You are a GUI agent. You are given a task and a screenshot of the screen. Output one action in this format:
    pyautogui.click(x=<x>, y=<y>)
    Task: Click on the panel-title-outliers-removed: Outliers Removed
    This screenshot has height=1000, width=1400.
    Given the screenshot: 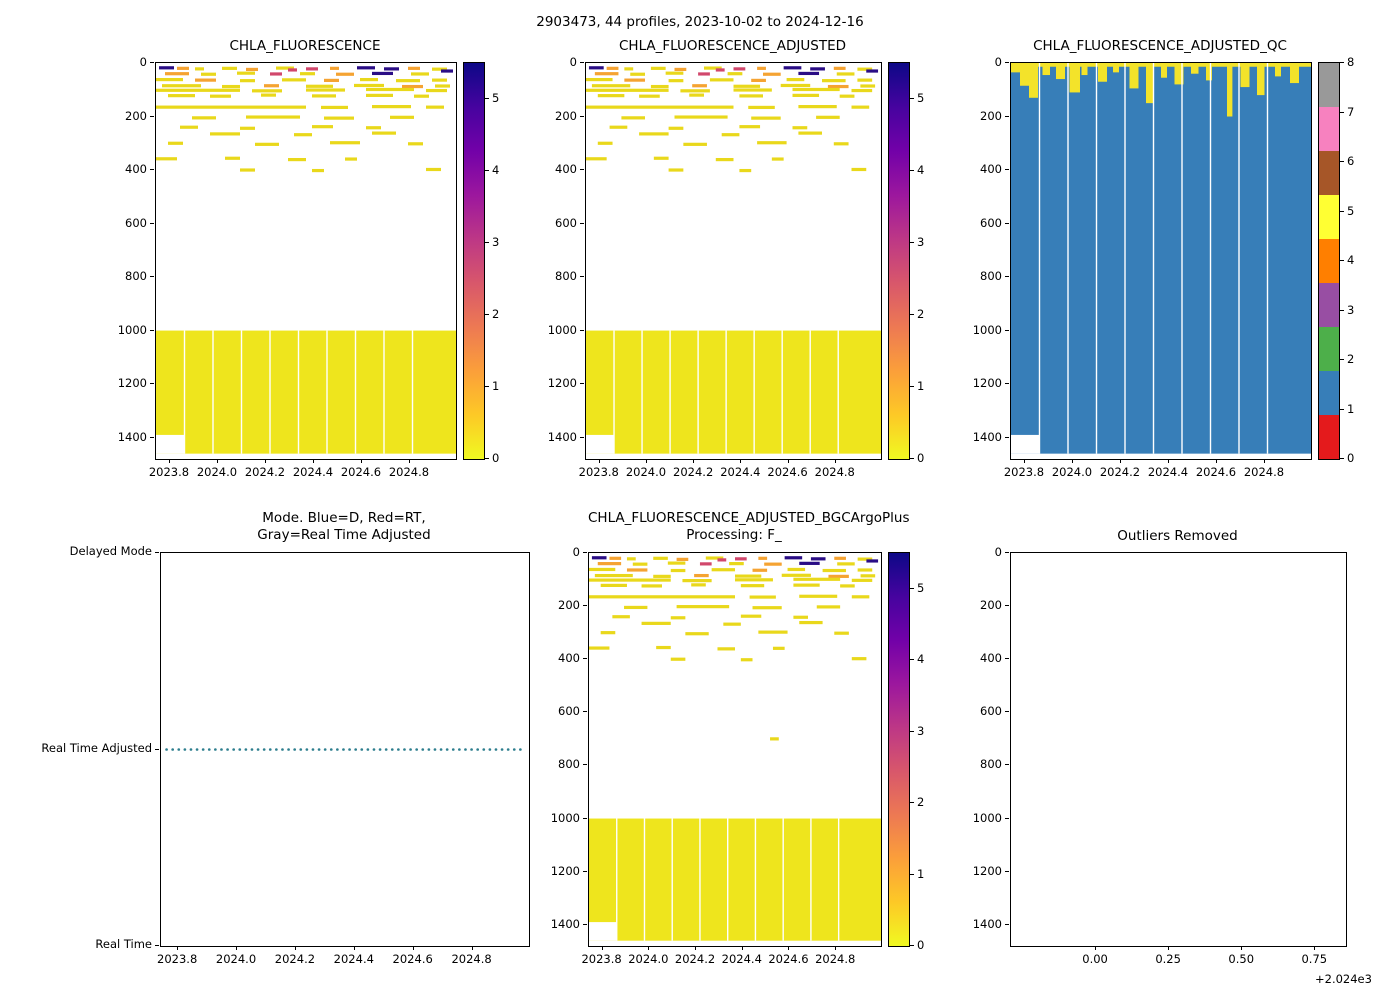 What is the action you would take?
    pyautogui.click(x=1177, y=536)
    